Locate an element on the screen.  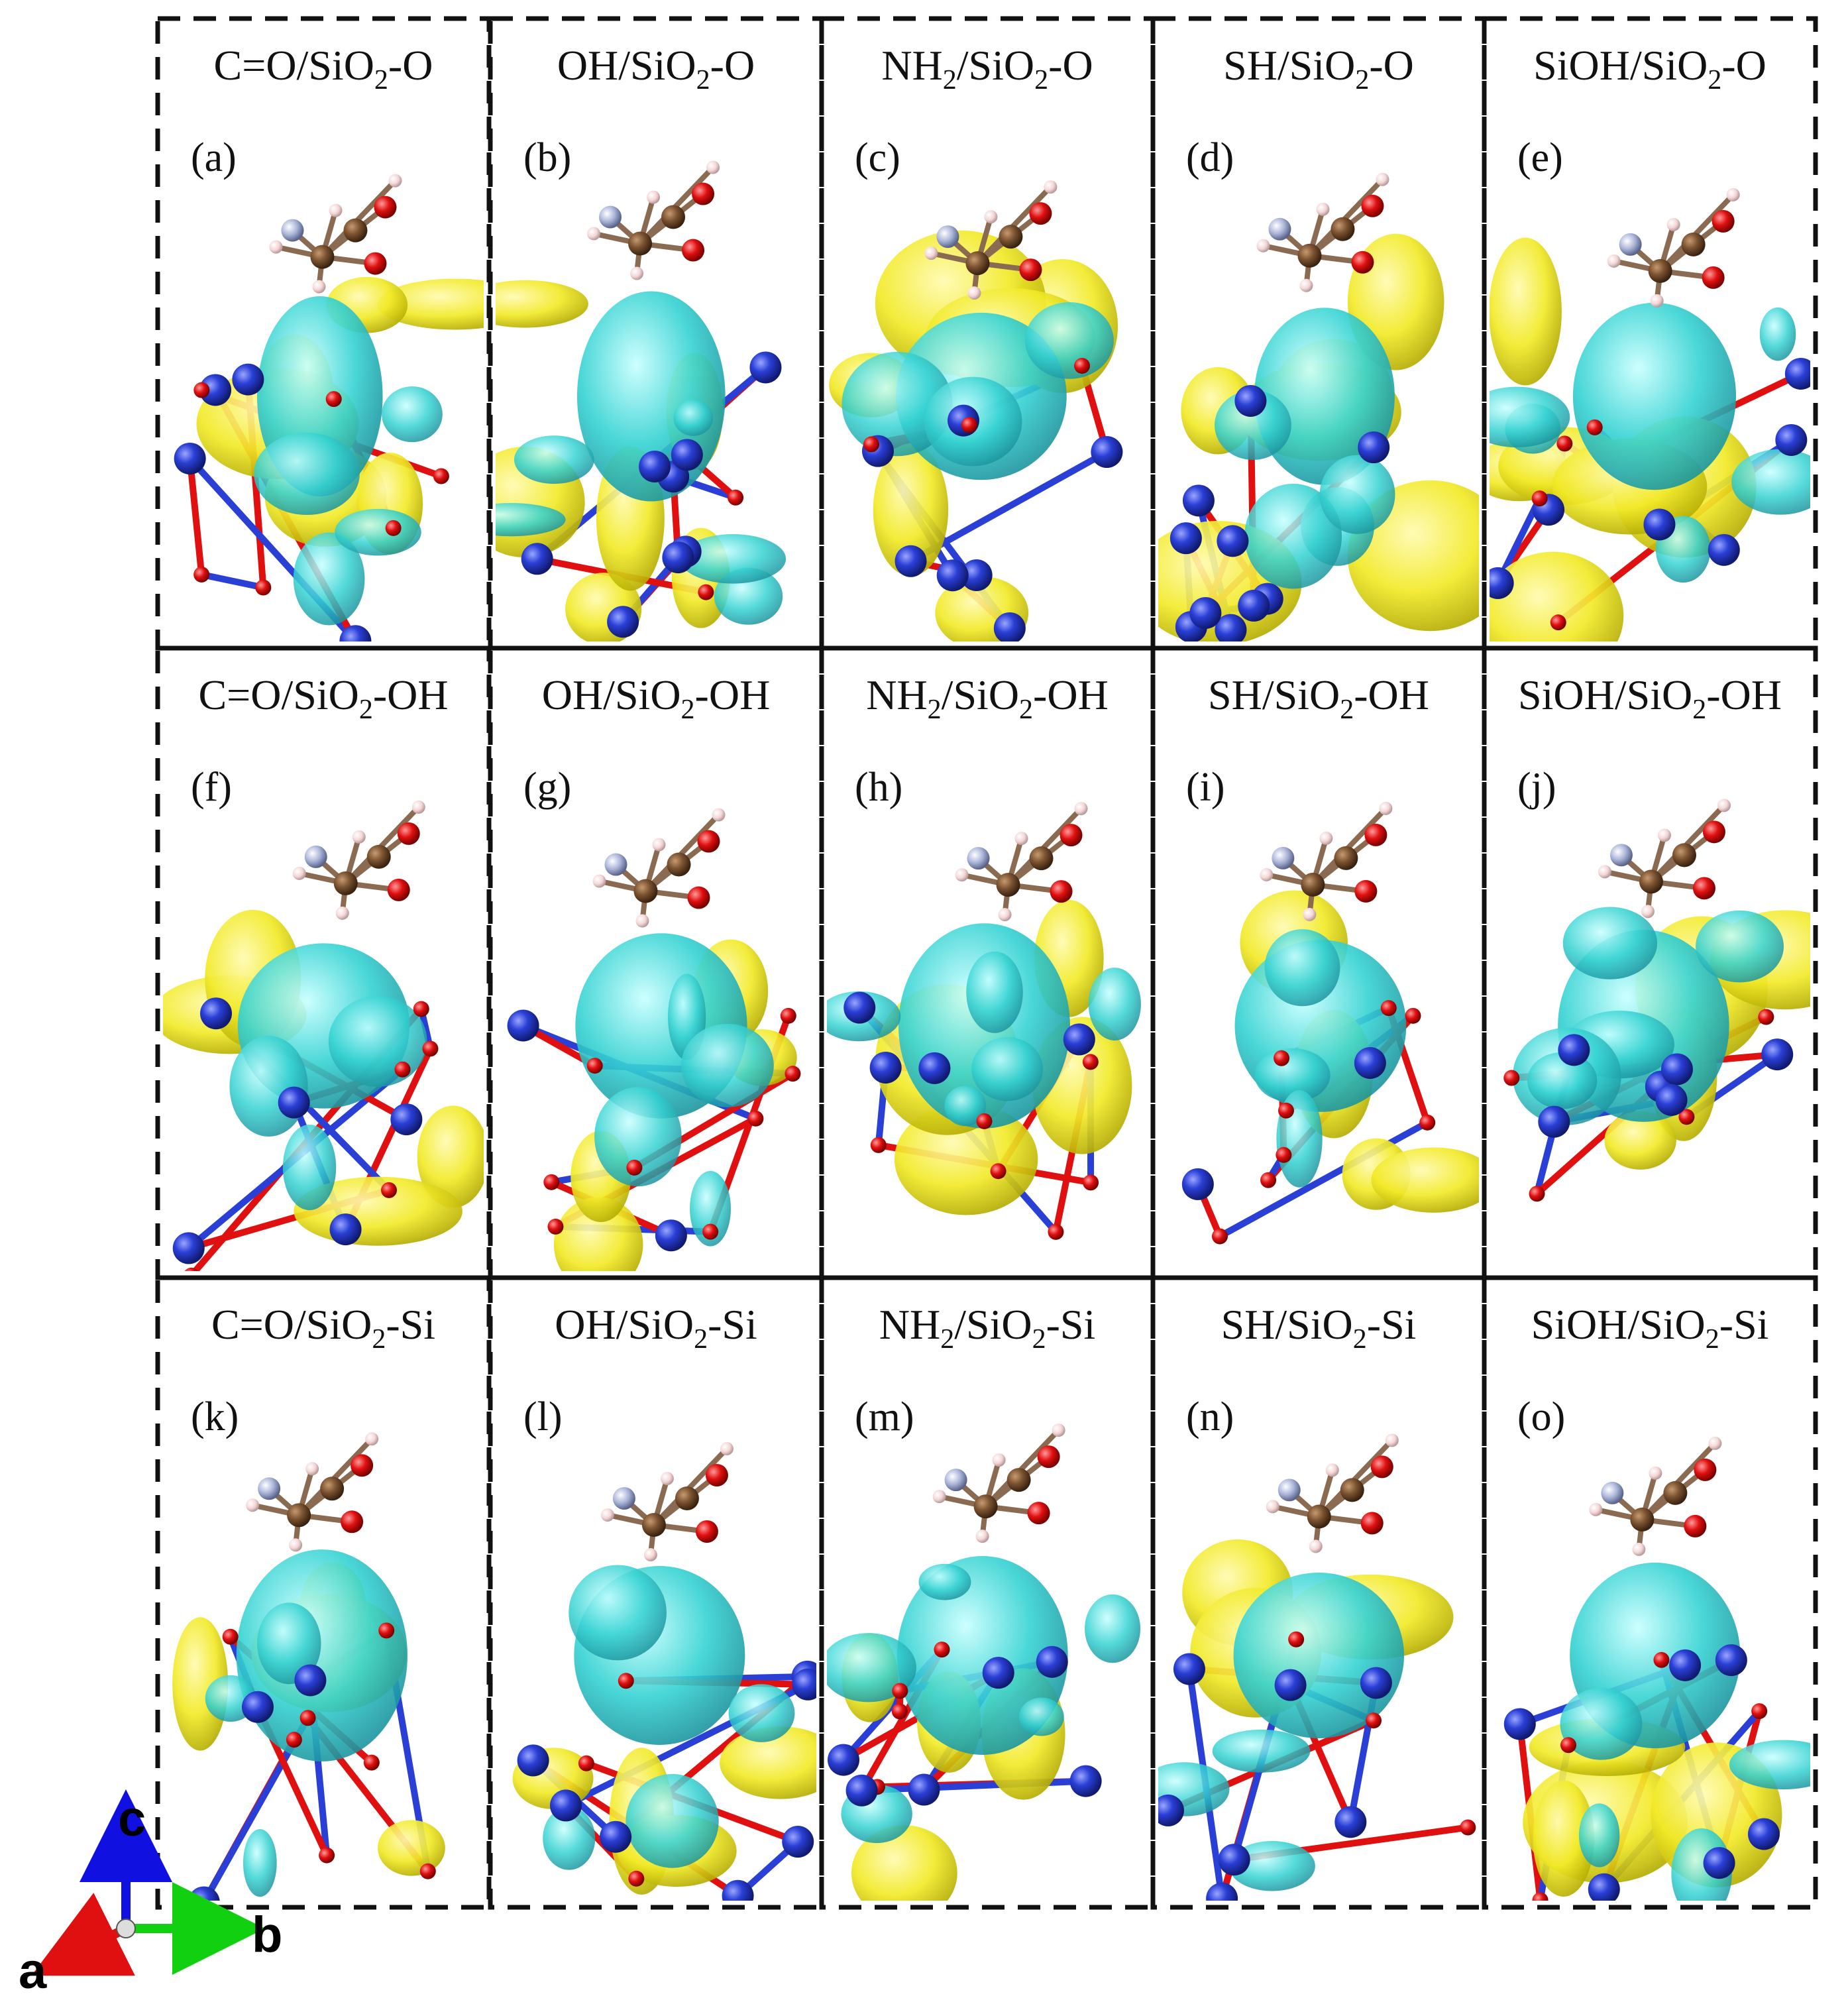
panel-label: (j) is located at coordinates (1536, 787).